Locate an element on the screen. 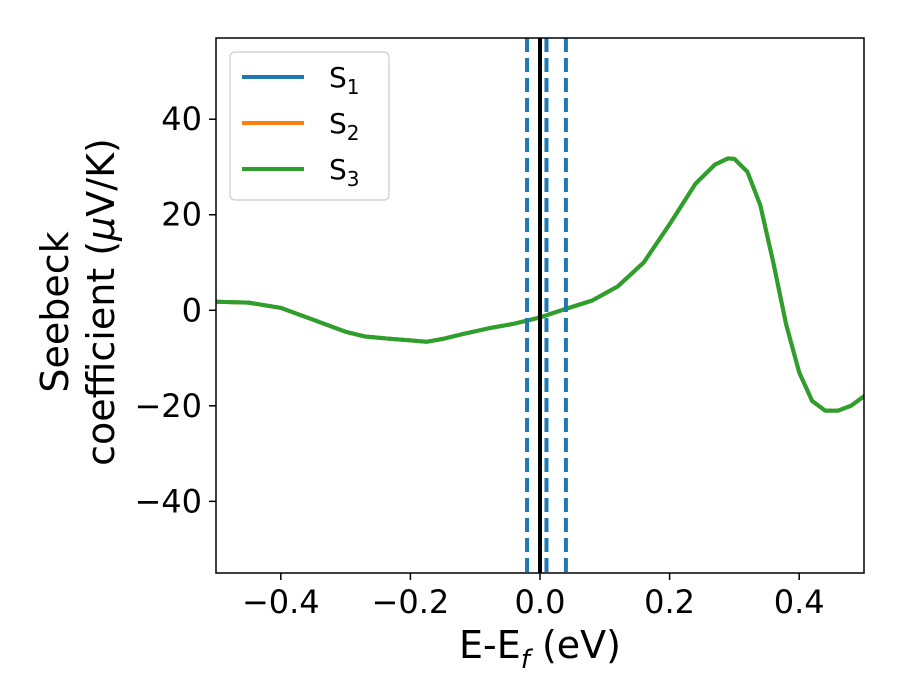  x-axis-label-main: E-E is located at coordinates (490, 645).